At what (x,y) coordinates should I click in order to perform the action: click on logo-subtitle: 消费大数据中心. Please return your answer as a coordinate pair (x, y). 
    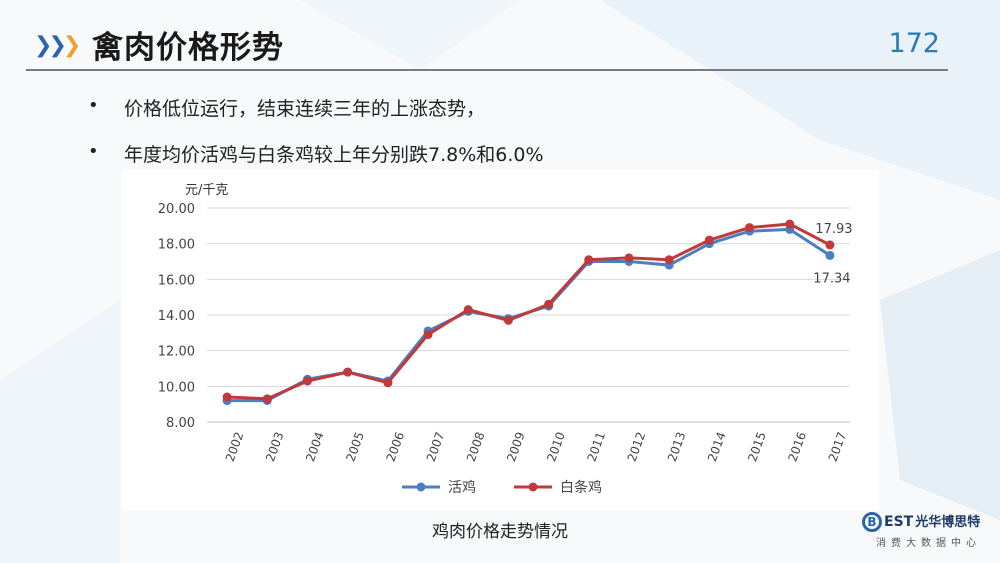
    Looking at the image, I should click on (928, 543).